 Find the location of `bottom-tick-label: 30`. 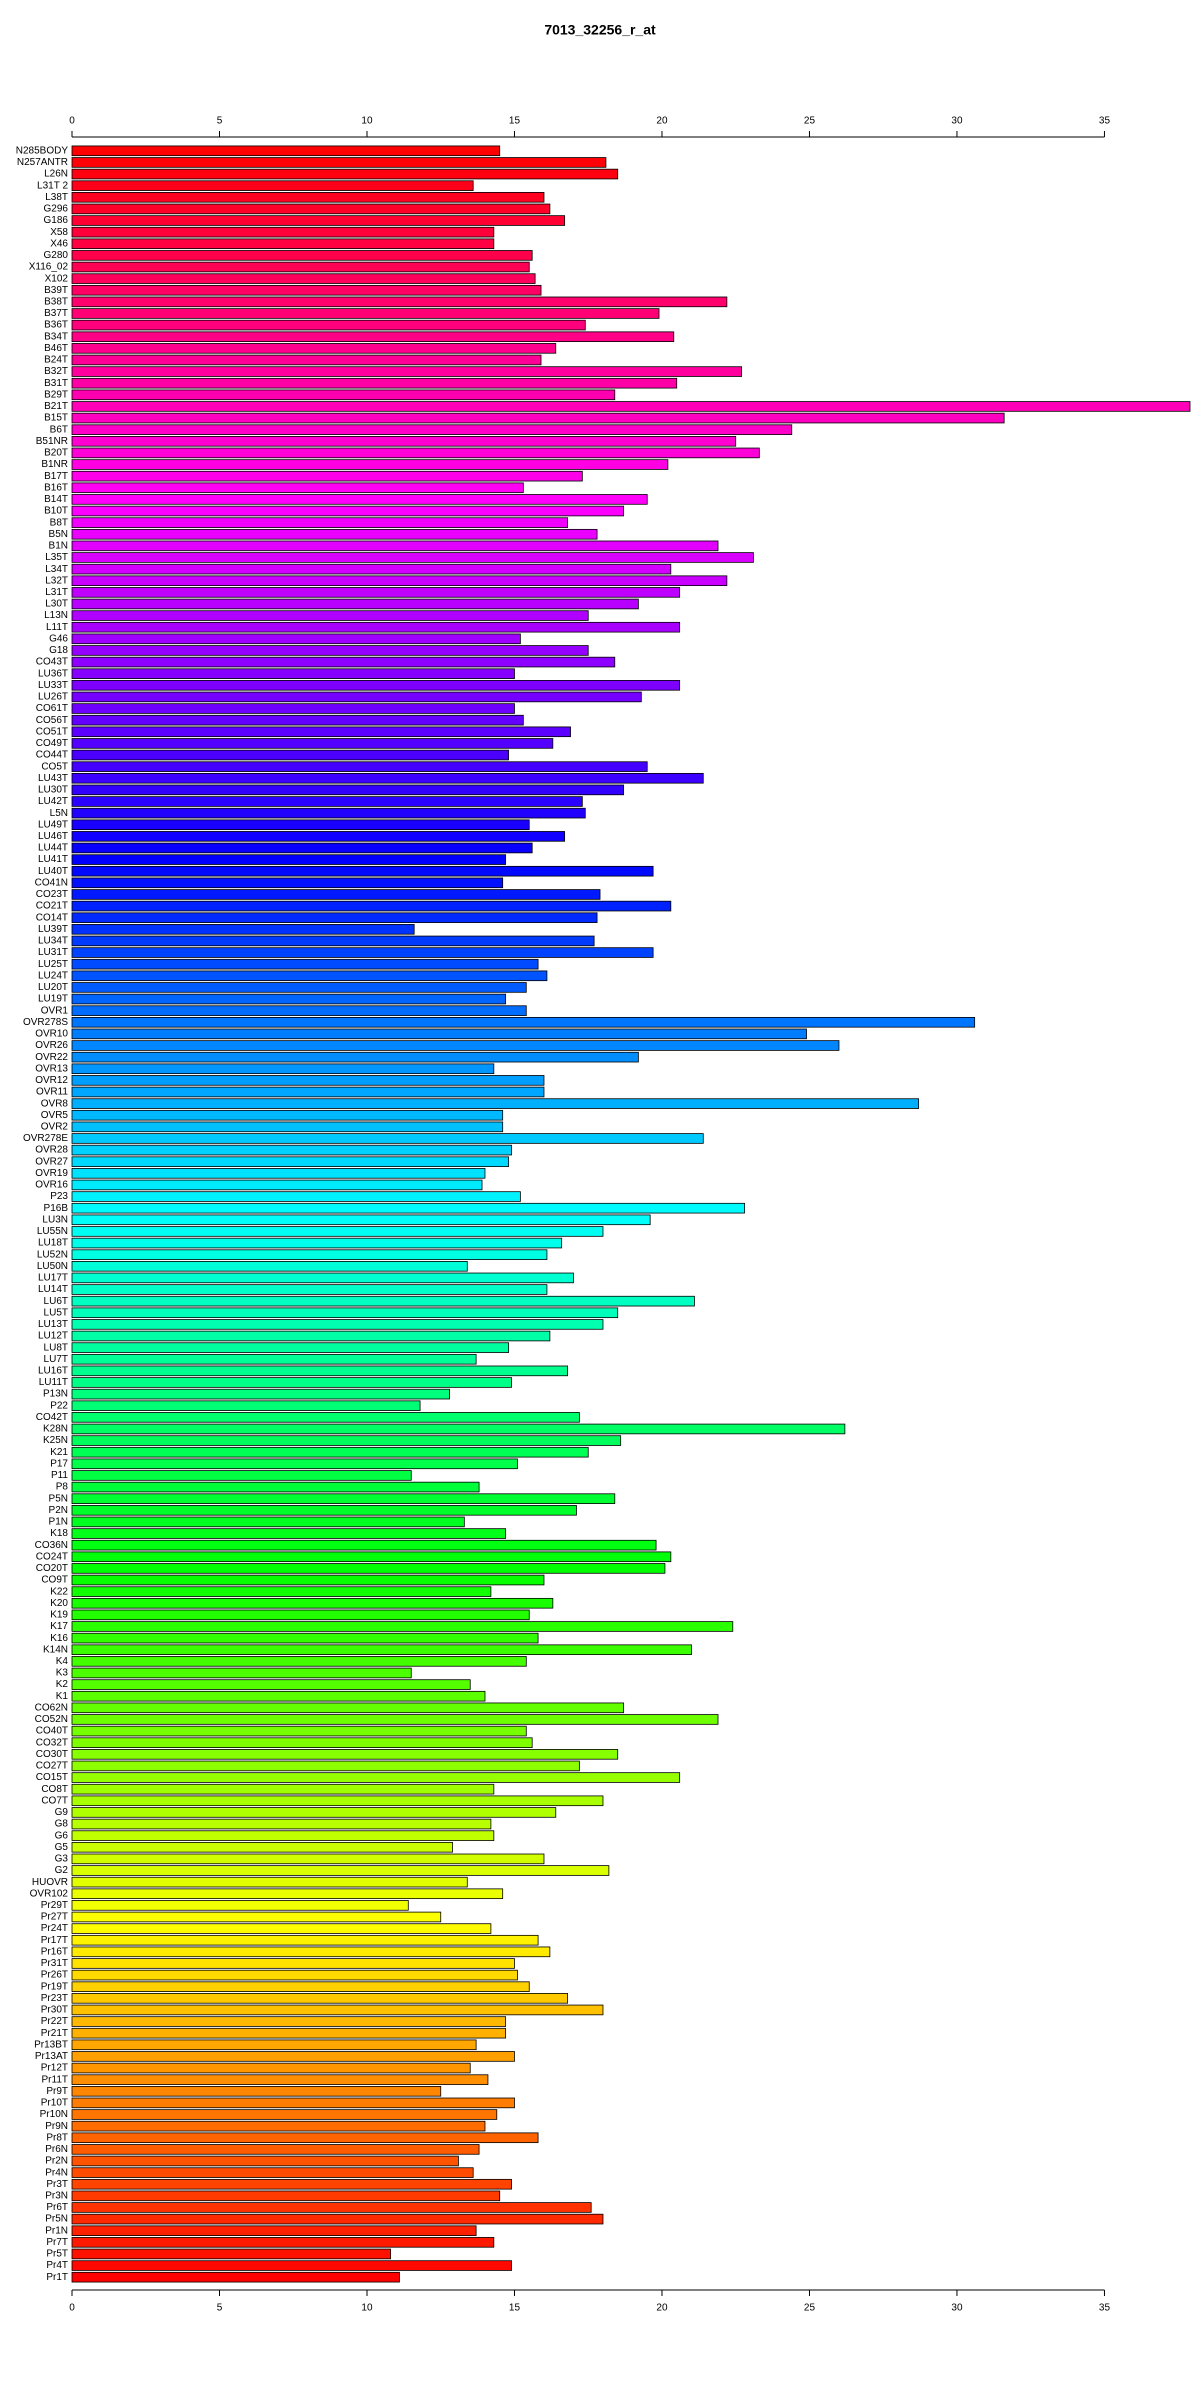

bottom-tick-label: 30 is located at coordinates (957, 2308).